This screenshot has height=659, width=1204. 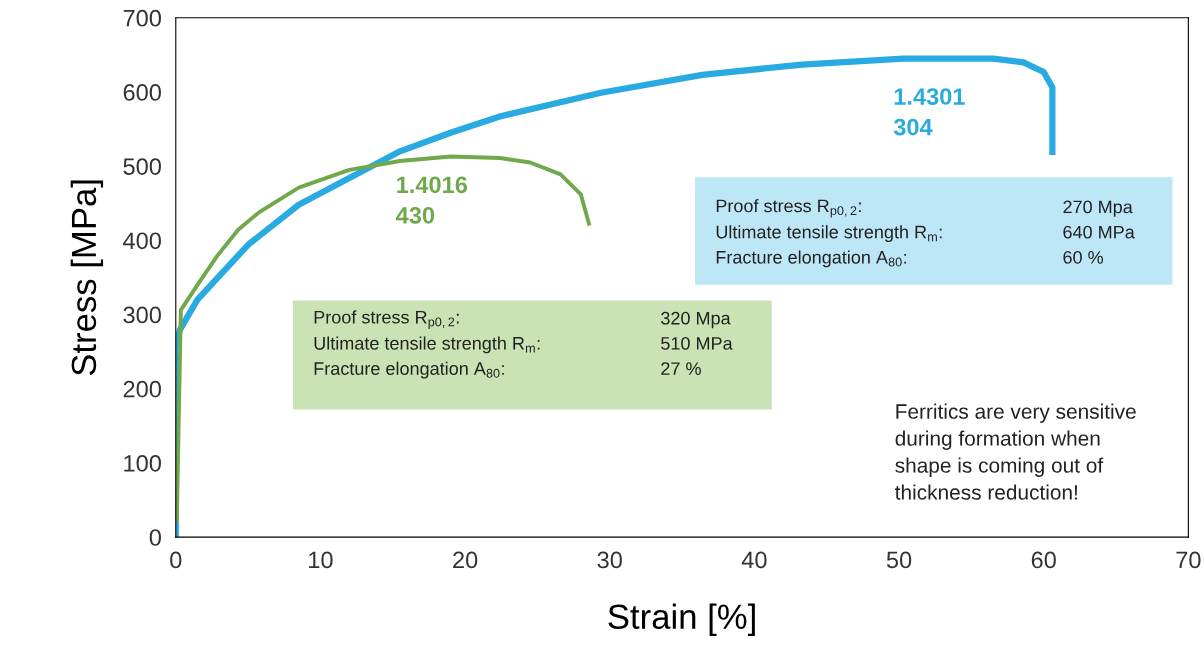 I want to click on y-tick-label: 500, so click(x=142, y=166).